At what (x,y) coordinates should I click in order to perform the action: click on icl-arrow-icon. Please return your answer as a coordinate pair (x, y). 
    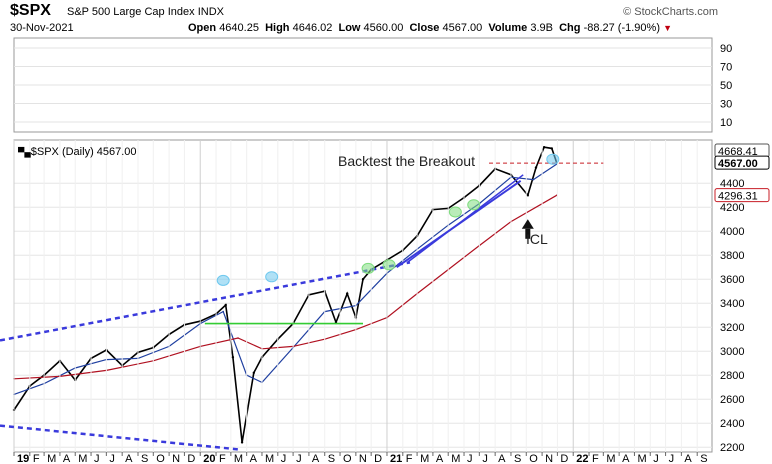
    Looking at the image, I should click on (527, 224).